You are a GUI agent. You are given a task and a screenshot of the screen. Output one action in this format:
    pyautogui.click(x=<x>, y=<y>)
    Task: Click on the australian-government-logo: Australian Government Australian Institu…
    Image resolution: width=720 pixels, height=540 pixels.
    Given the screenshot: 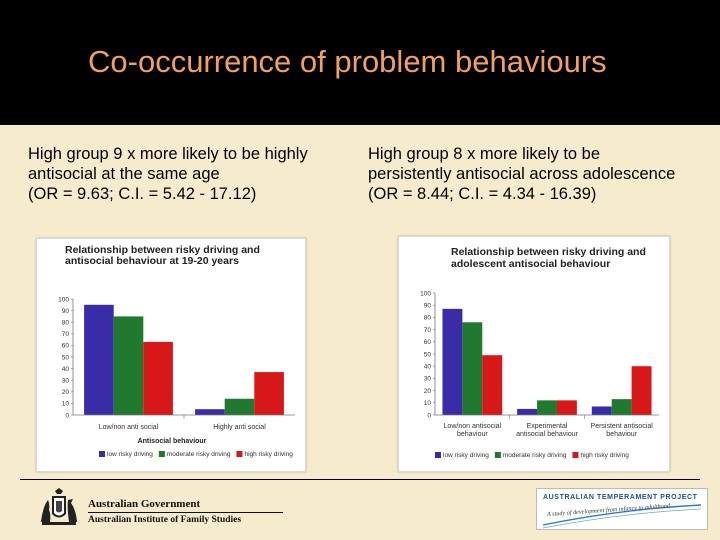 What is the action you would take?
    pyautogui.click(x=163, y=510)
    